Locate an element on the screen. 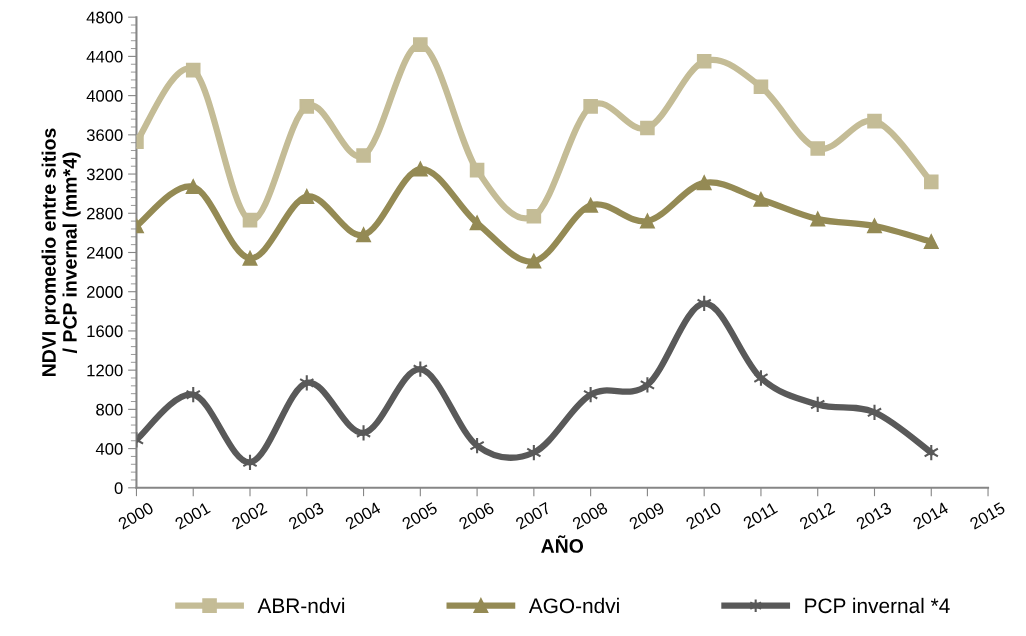 Image resolution: width=1026 pixels, height=636 pixels. x-tick-label: 2011 is located at coordinates (760, 515).